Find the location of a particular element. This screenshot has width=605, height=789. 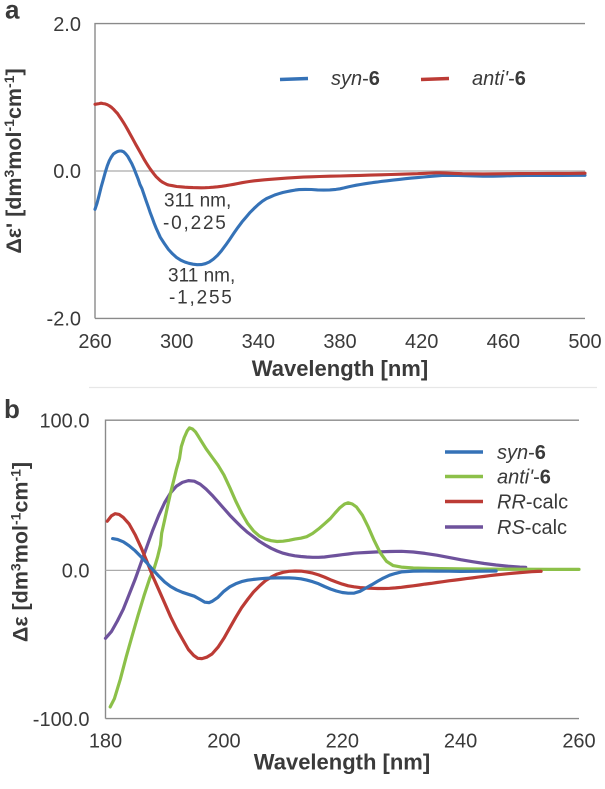

svg-text: 340 is located at coordinates (258, 342).